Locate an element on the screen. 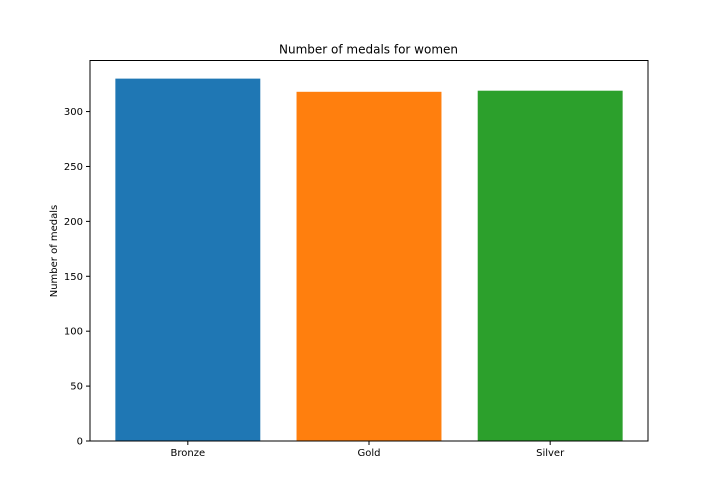  y-tick-label: 250 is located at coordinates (73, 167).